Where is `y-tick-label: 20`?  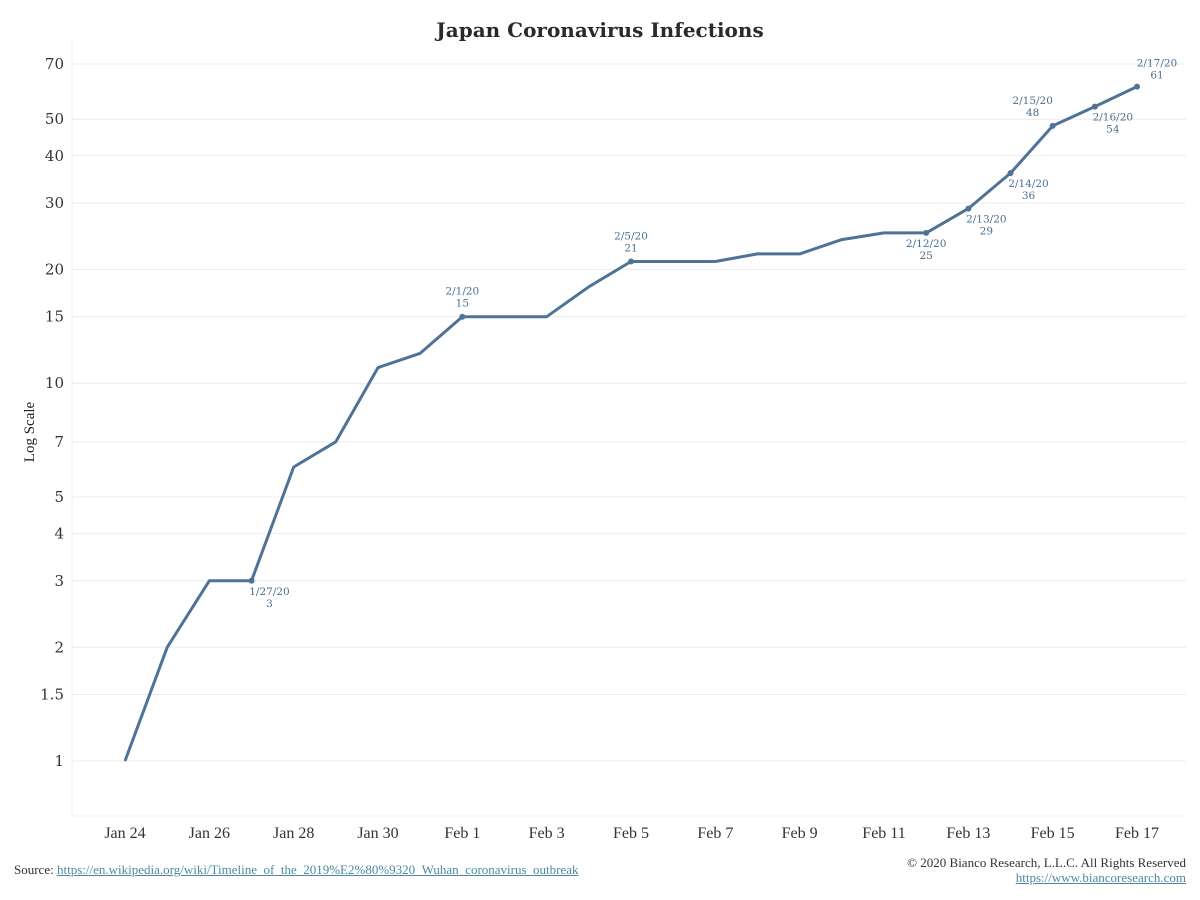
y-tick-label: 20 is located at coordinates (54, 270).